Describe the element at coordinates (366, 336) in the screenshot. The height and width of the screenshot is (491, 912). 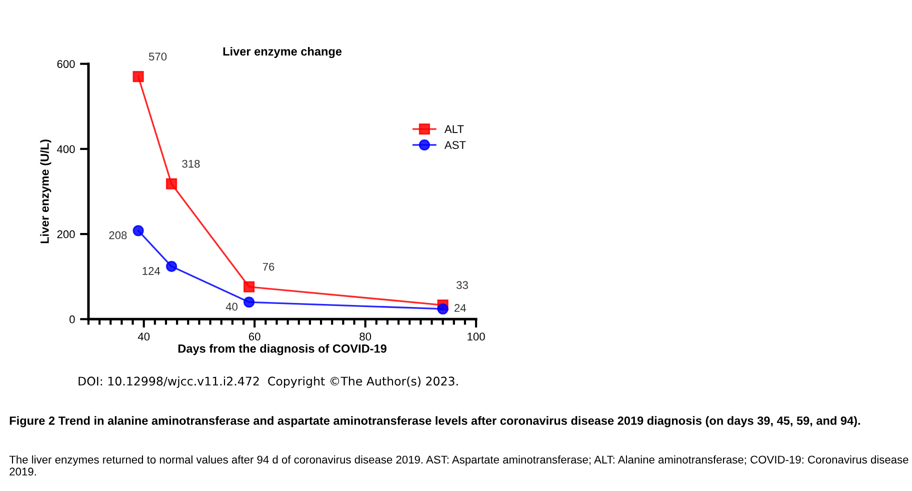
I see `x-tick-label: 80` at that location.